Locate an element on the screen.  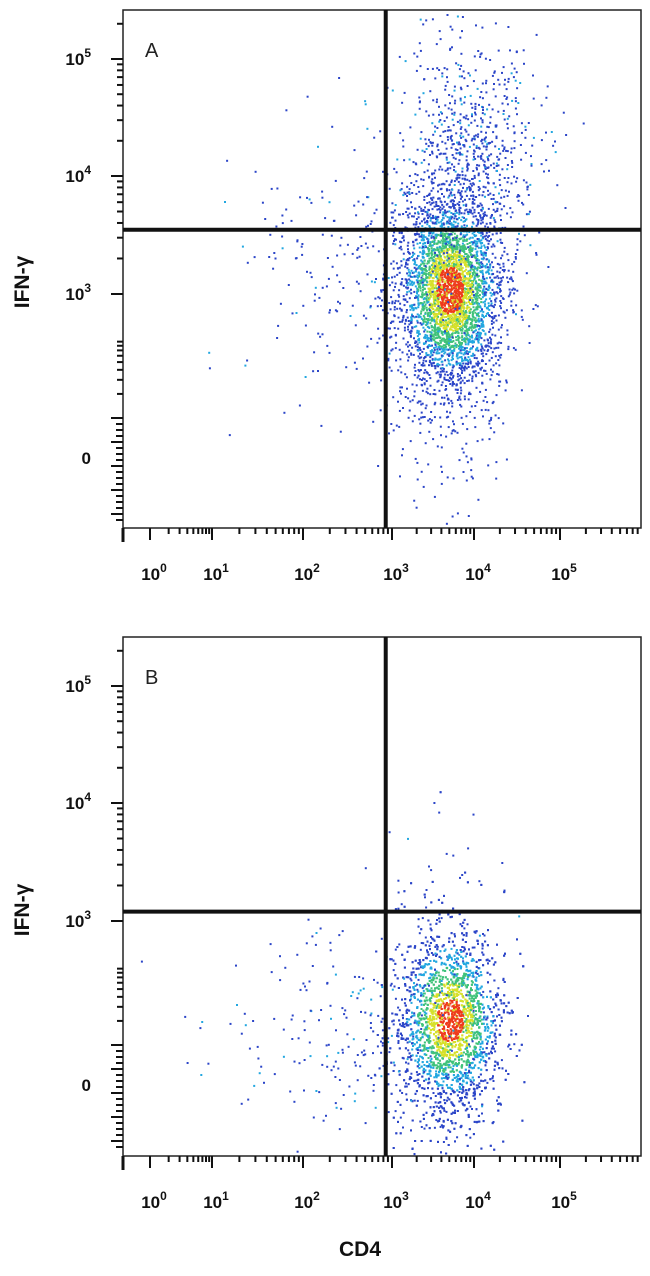
y-tick-label-a: 105 is located at coordinates (78, 57).